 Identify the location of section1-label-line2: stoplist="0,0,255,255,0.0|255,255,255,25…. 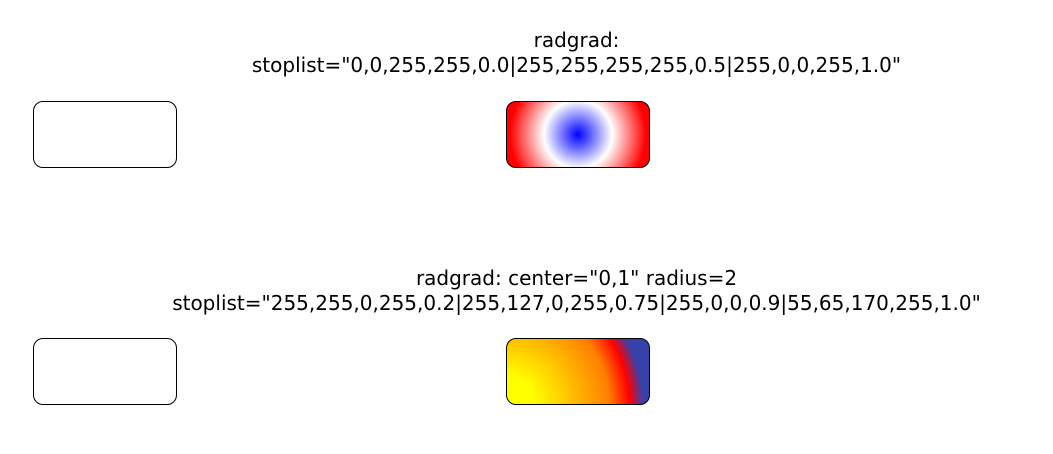
(576, 65).